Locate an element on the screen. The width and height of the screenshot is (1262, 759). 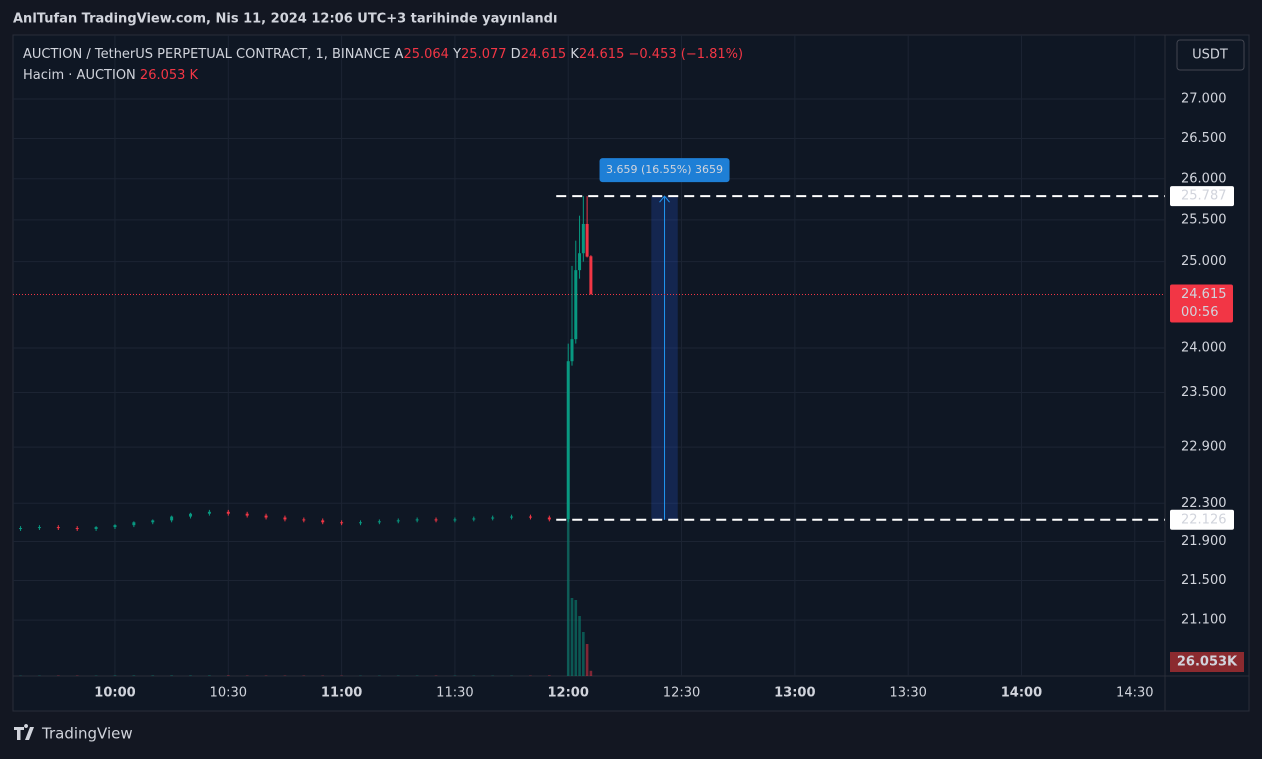
logo-text: TradingView is located at coordinates (87, 734).